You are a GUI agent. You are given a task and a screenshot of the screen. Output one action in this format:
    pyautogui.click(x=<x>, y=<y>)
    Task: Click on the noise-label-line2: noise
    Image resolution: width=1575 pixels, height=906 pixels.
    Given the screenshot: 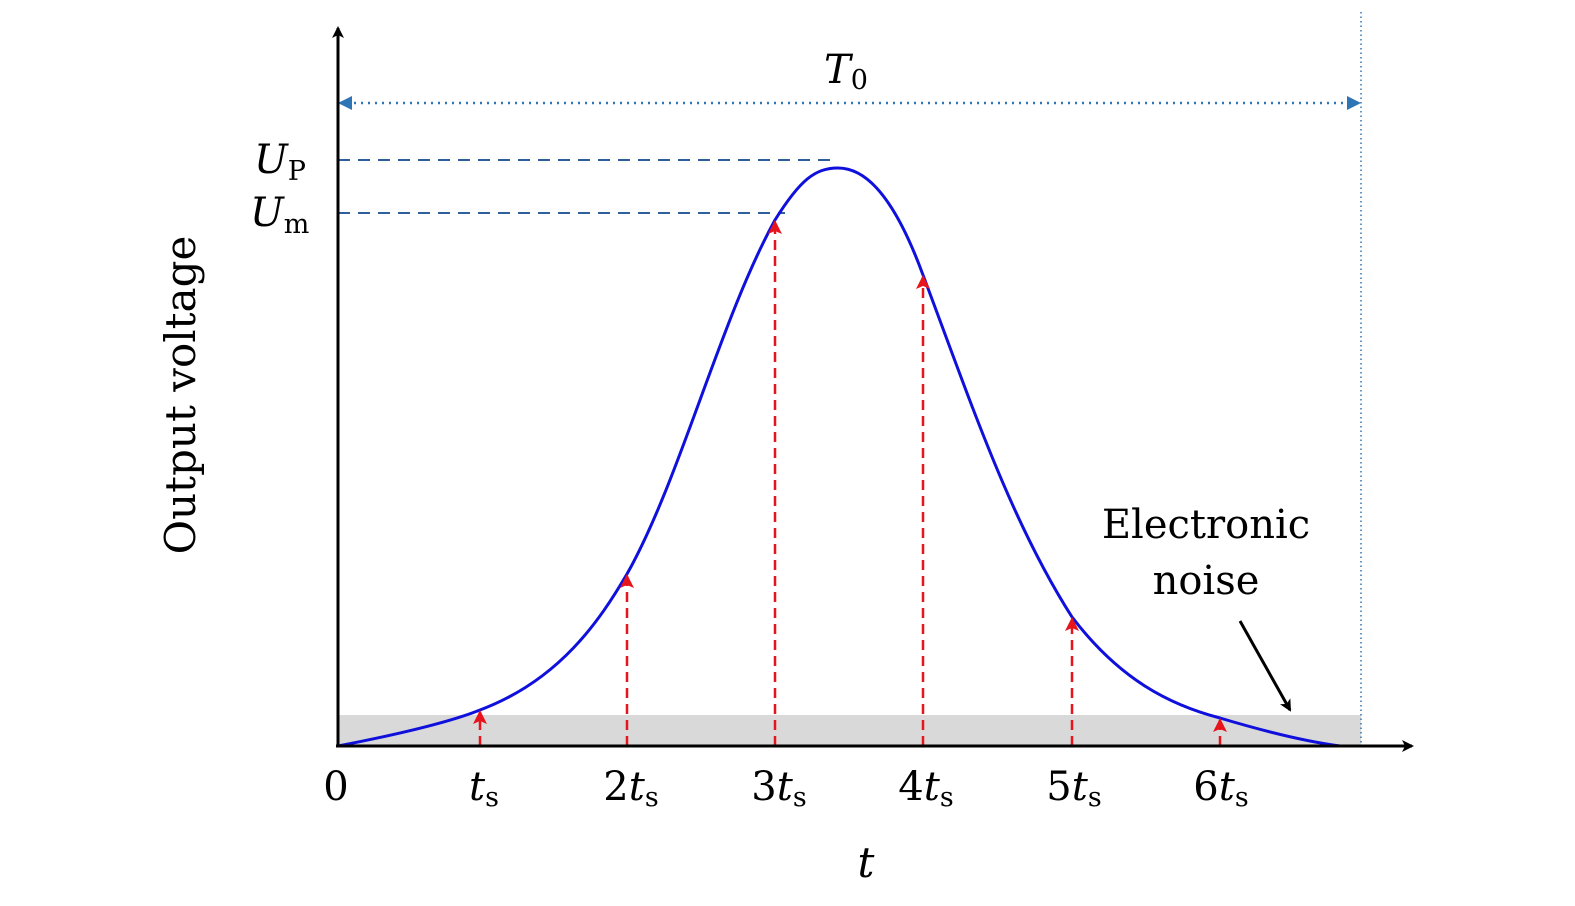 What is the action you would take?
    pyautogui.click(x=1206, y=581)
    